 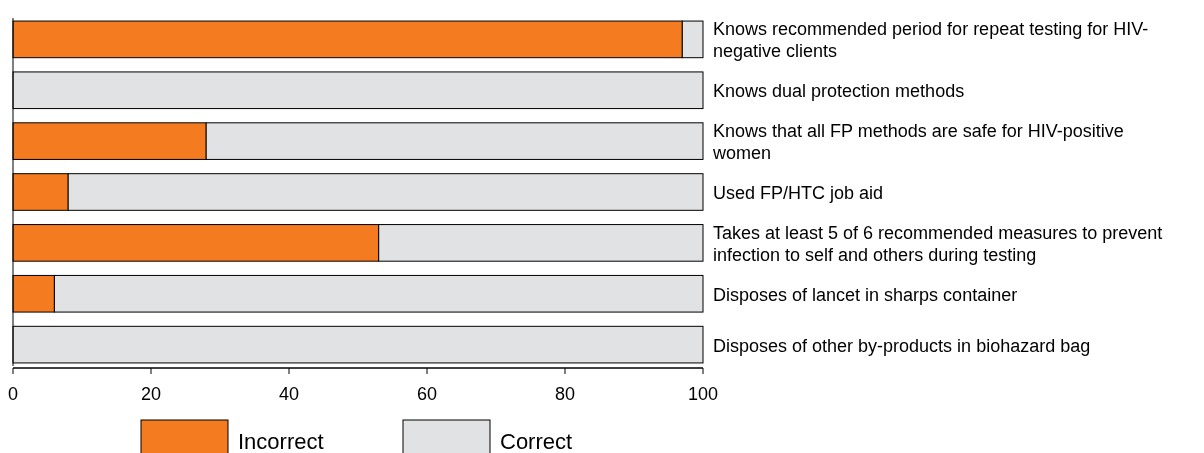 I want to click on y-tick-label: Knows dual protection methods, so click(x=839, y=91).